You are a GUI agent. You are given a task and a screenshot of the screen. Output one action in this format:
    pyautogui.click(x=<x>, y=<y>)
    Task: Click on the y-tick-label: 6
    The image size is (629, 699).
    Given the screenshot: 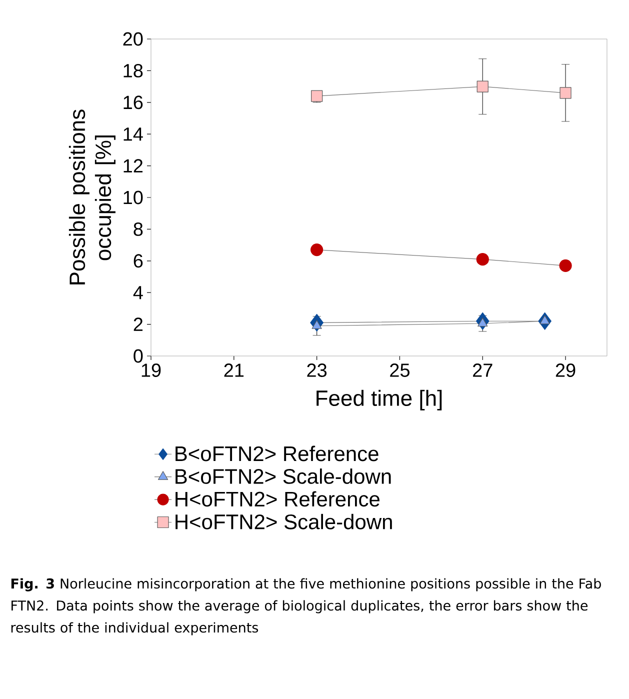 What is the action you would take?
    pyautogui.click(x=138, y=261)
    